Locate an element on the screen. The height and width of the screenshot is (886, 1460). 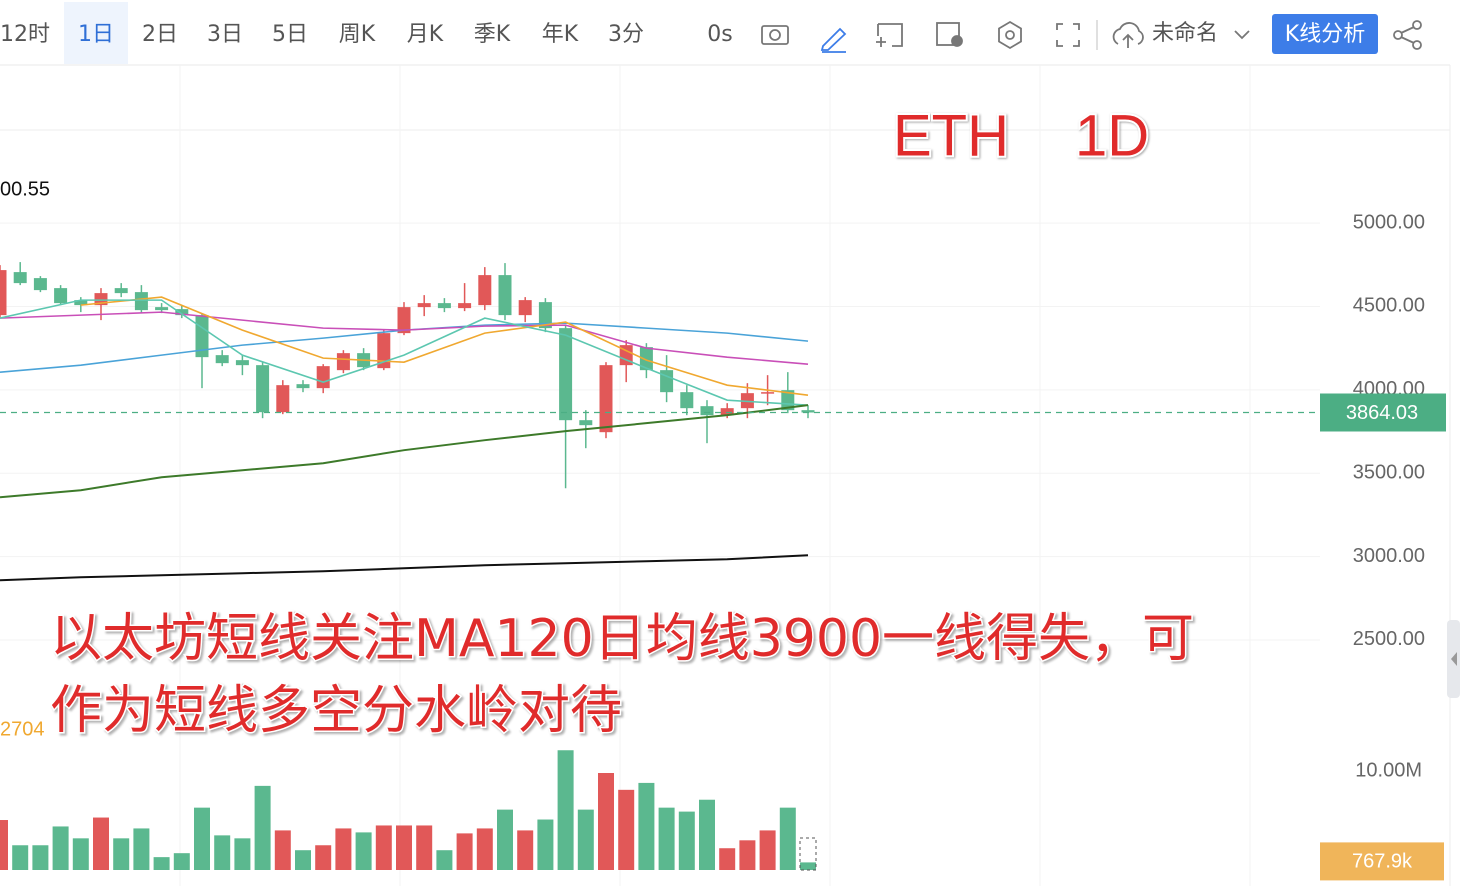
interval-active-bg is located at coordinates (96, 33).